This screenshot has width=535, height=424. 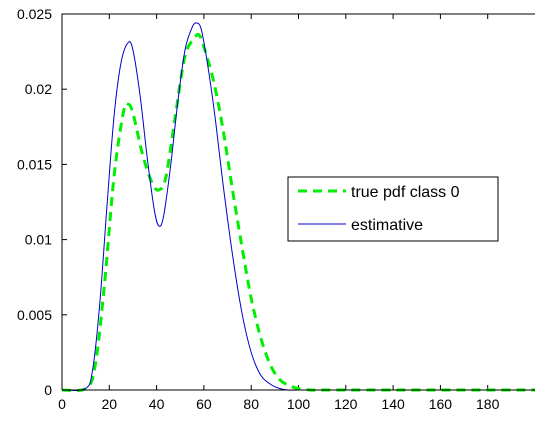 I want to click on legend-label-true-pdf: true pdf class 0, so click(x=405, y=192).